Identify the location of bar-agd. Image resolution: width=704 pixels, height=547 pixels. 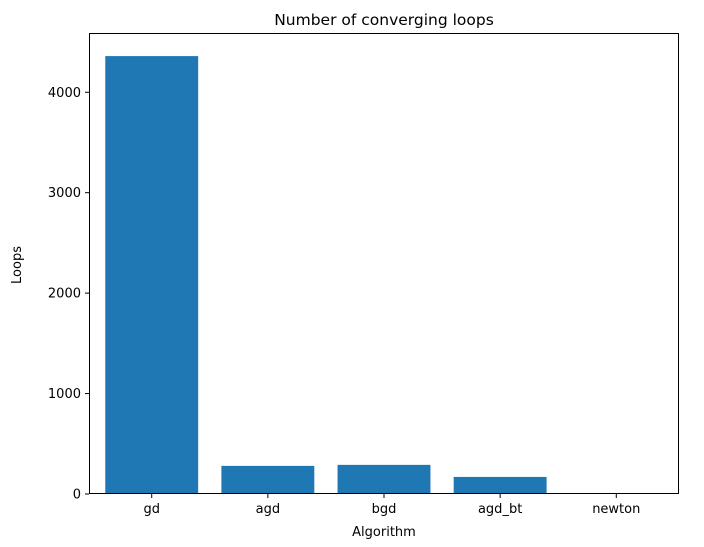
(268, 479).